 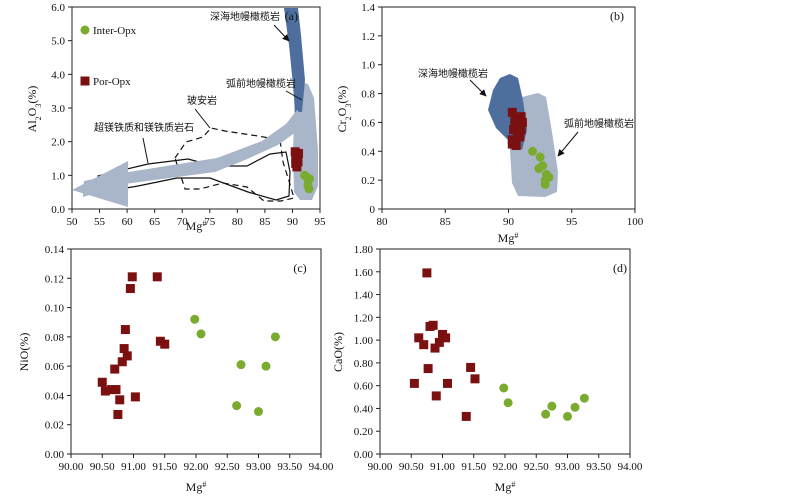 I want to click on axis-a-xlabel: Mg#, so click(x=196, y=226).